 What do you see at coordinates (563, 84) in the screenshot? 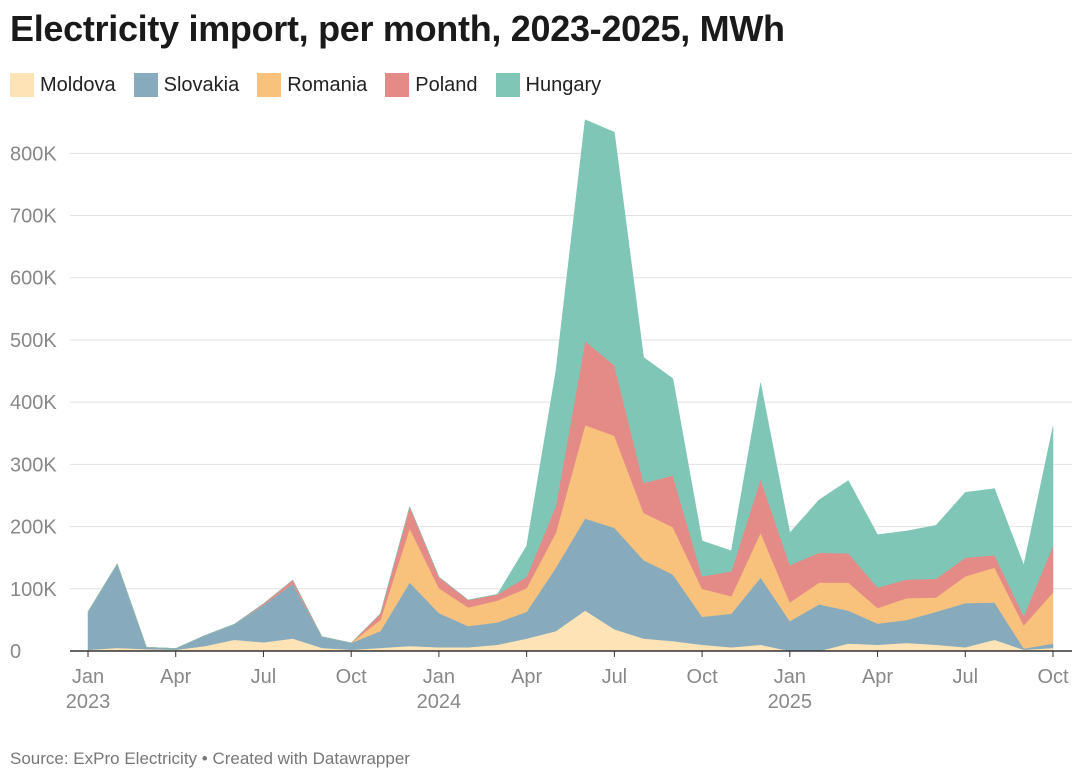
I see `legend-label-hungary: Hungary` at bounding box center [563, 84].